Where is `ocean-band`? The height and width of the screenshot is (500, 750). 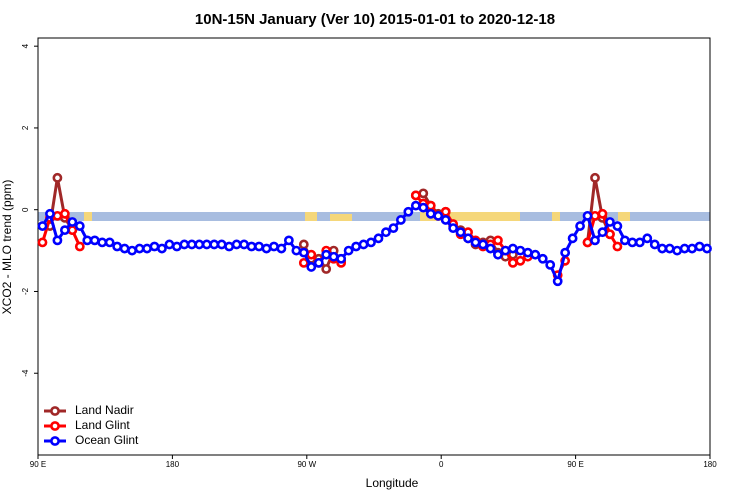 ocean-band is located at coordinates (374, 216).